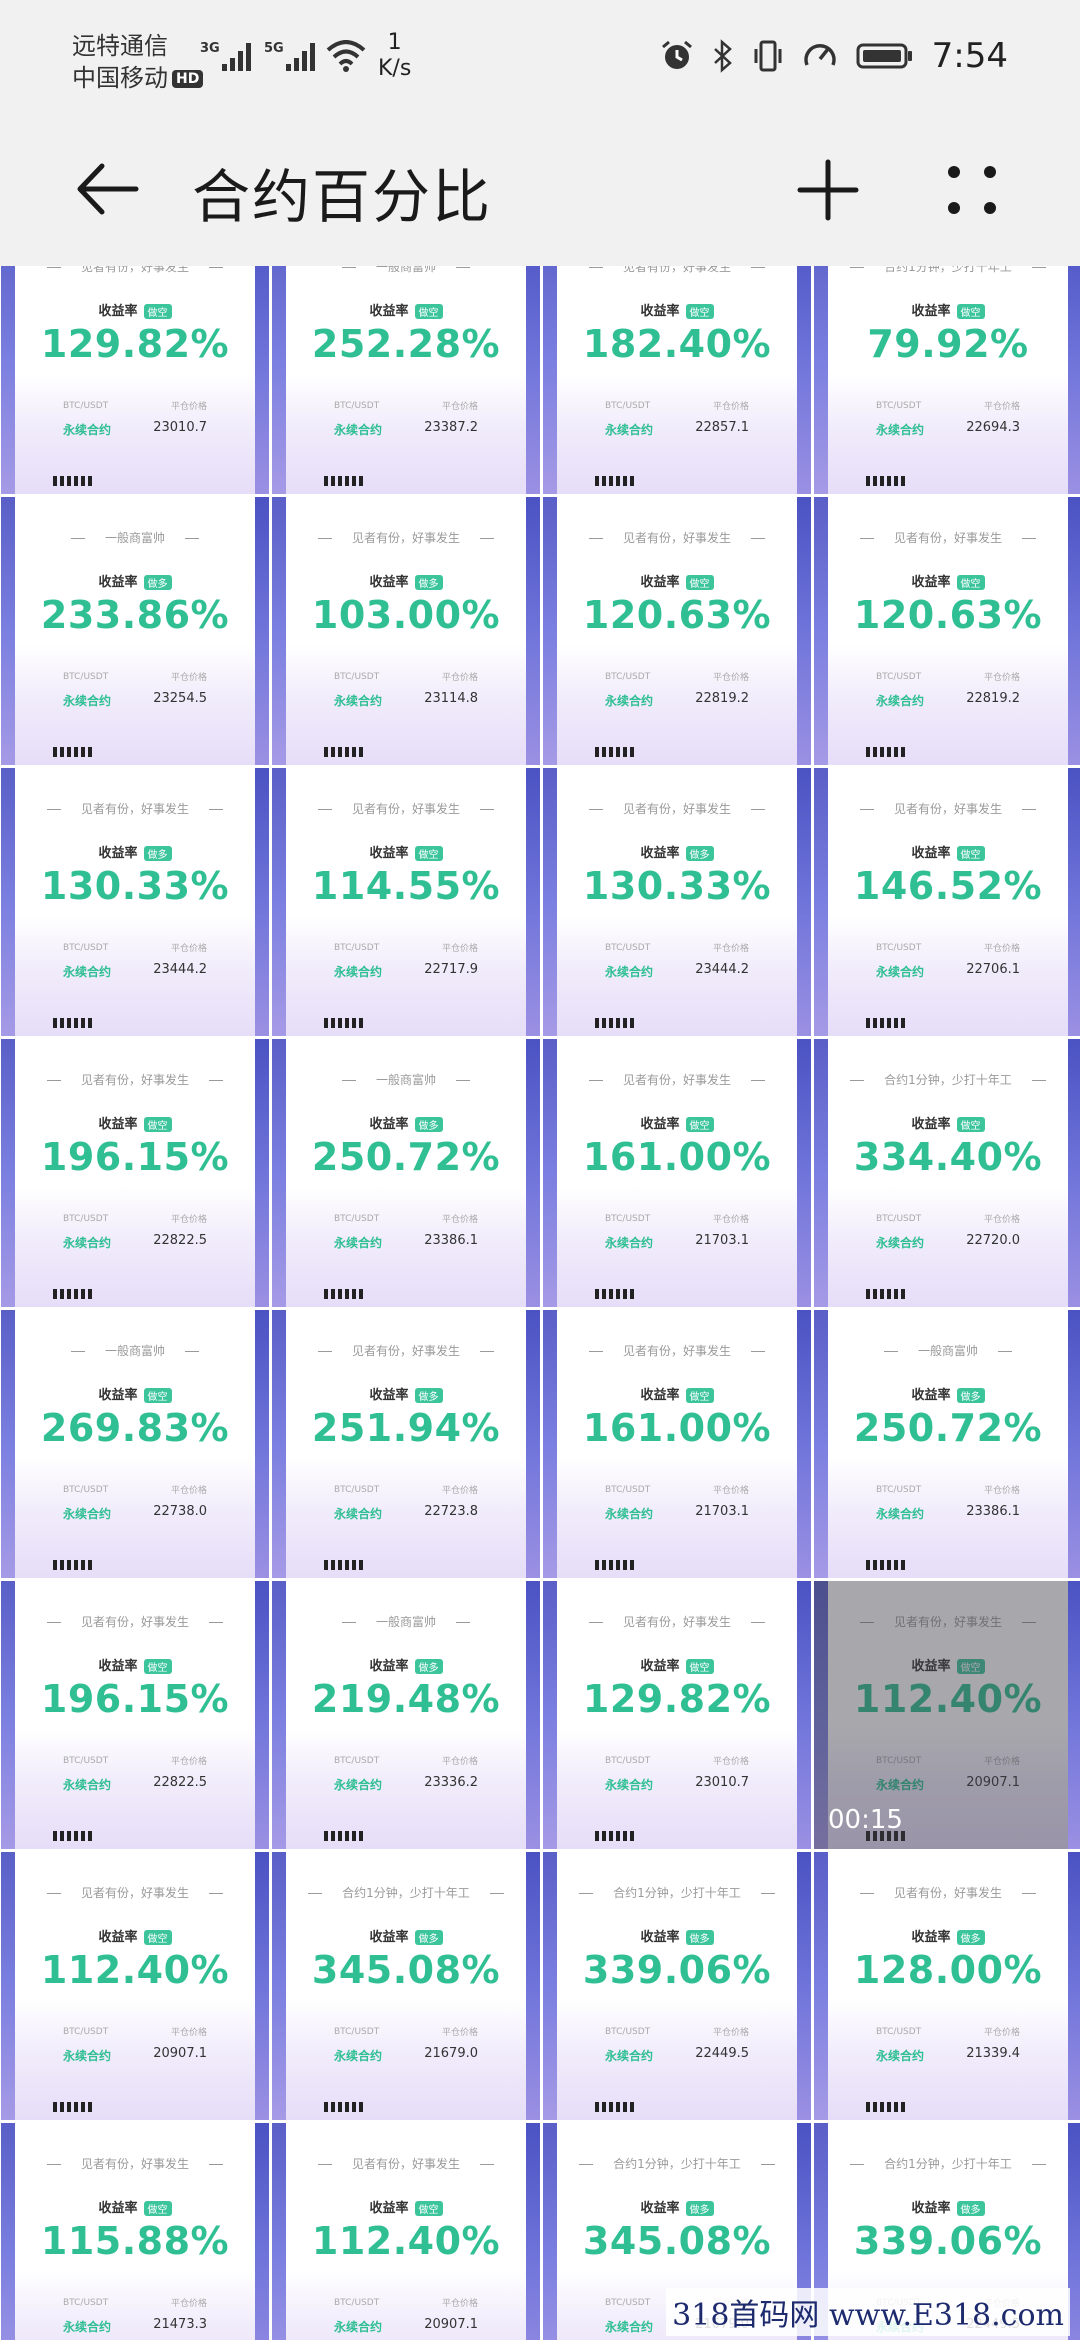  Describe the element at coordinates (135, 1157) in the screenshot. I see `return-percent: 196.15%` at that location.